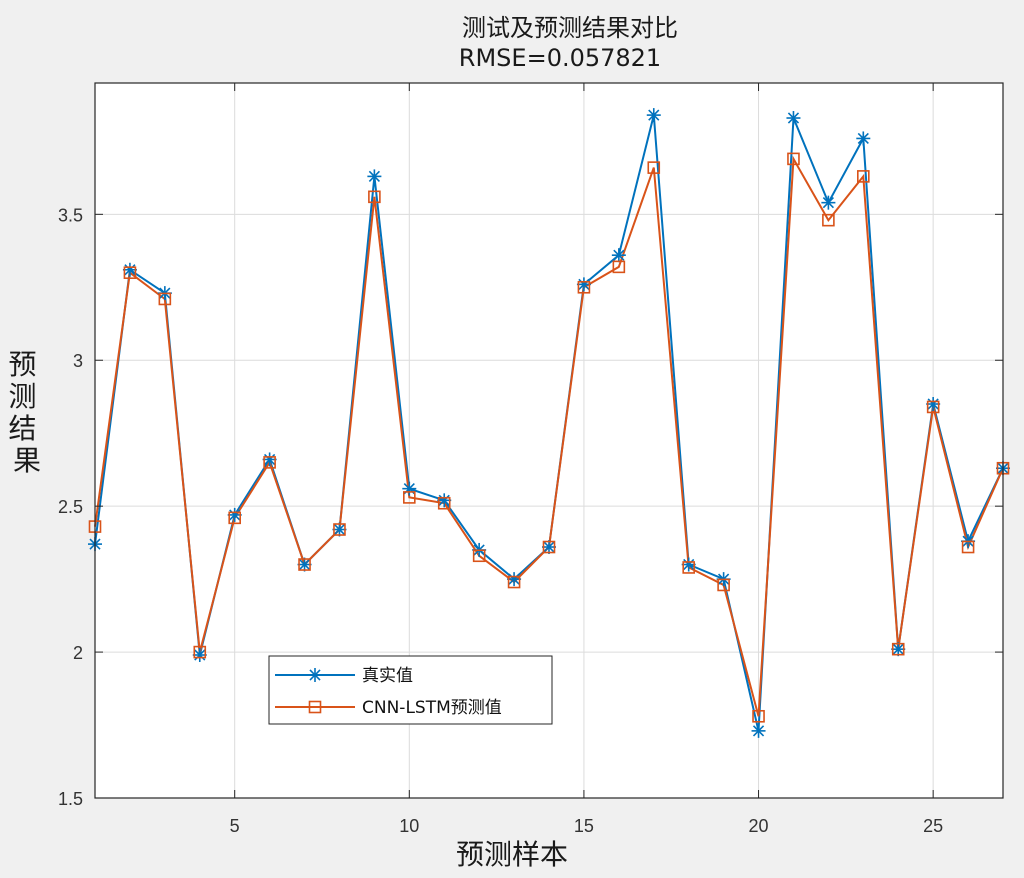  I want to click on legend-marker-square-icon, so click(315, 707).